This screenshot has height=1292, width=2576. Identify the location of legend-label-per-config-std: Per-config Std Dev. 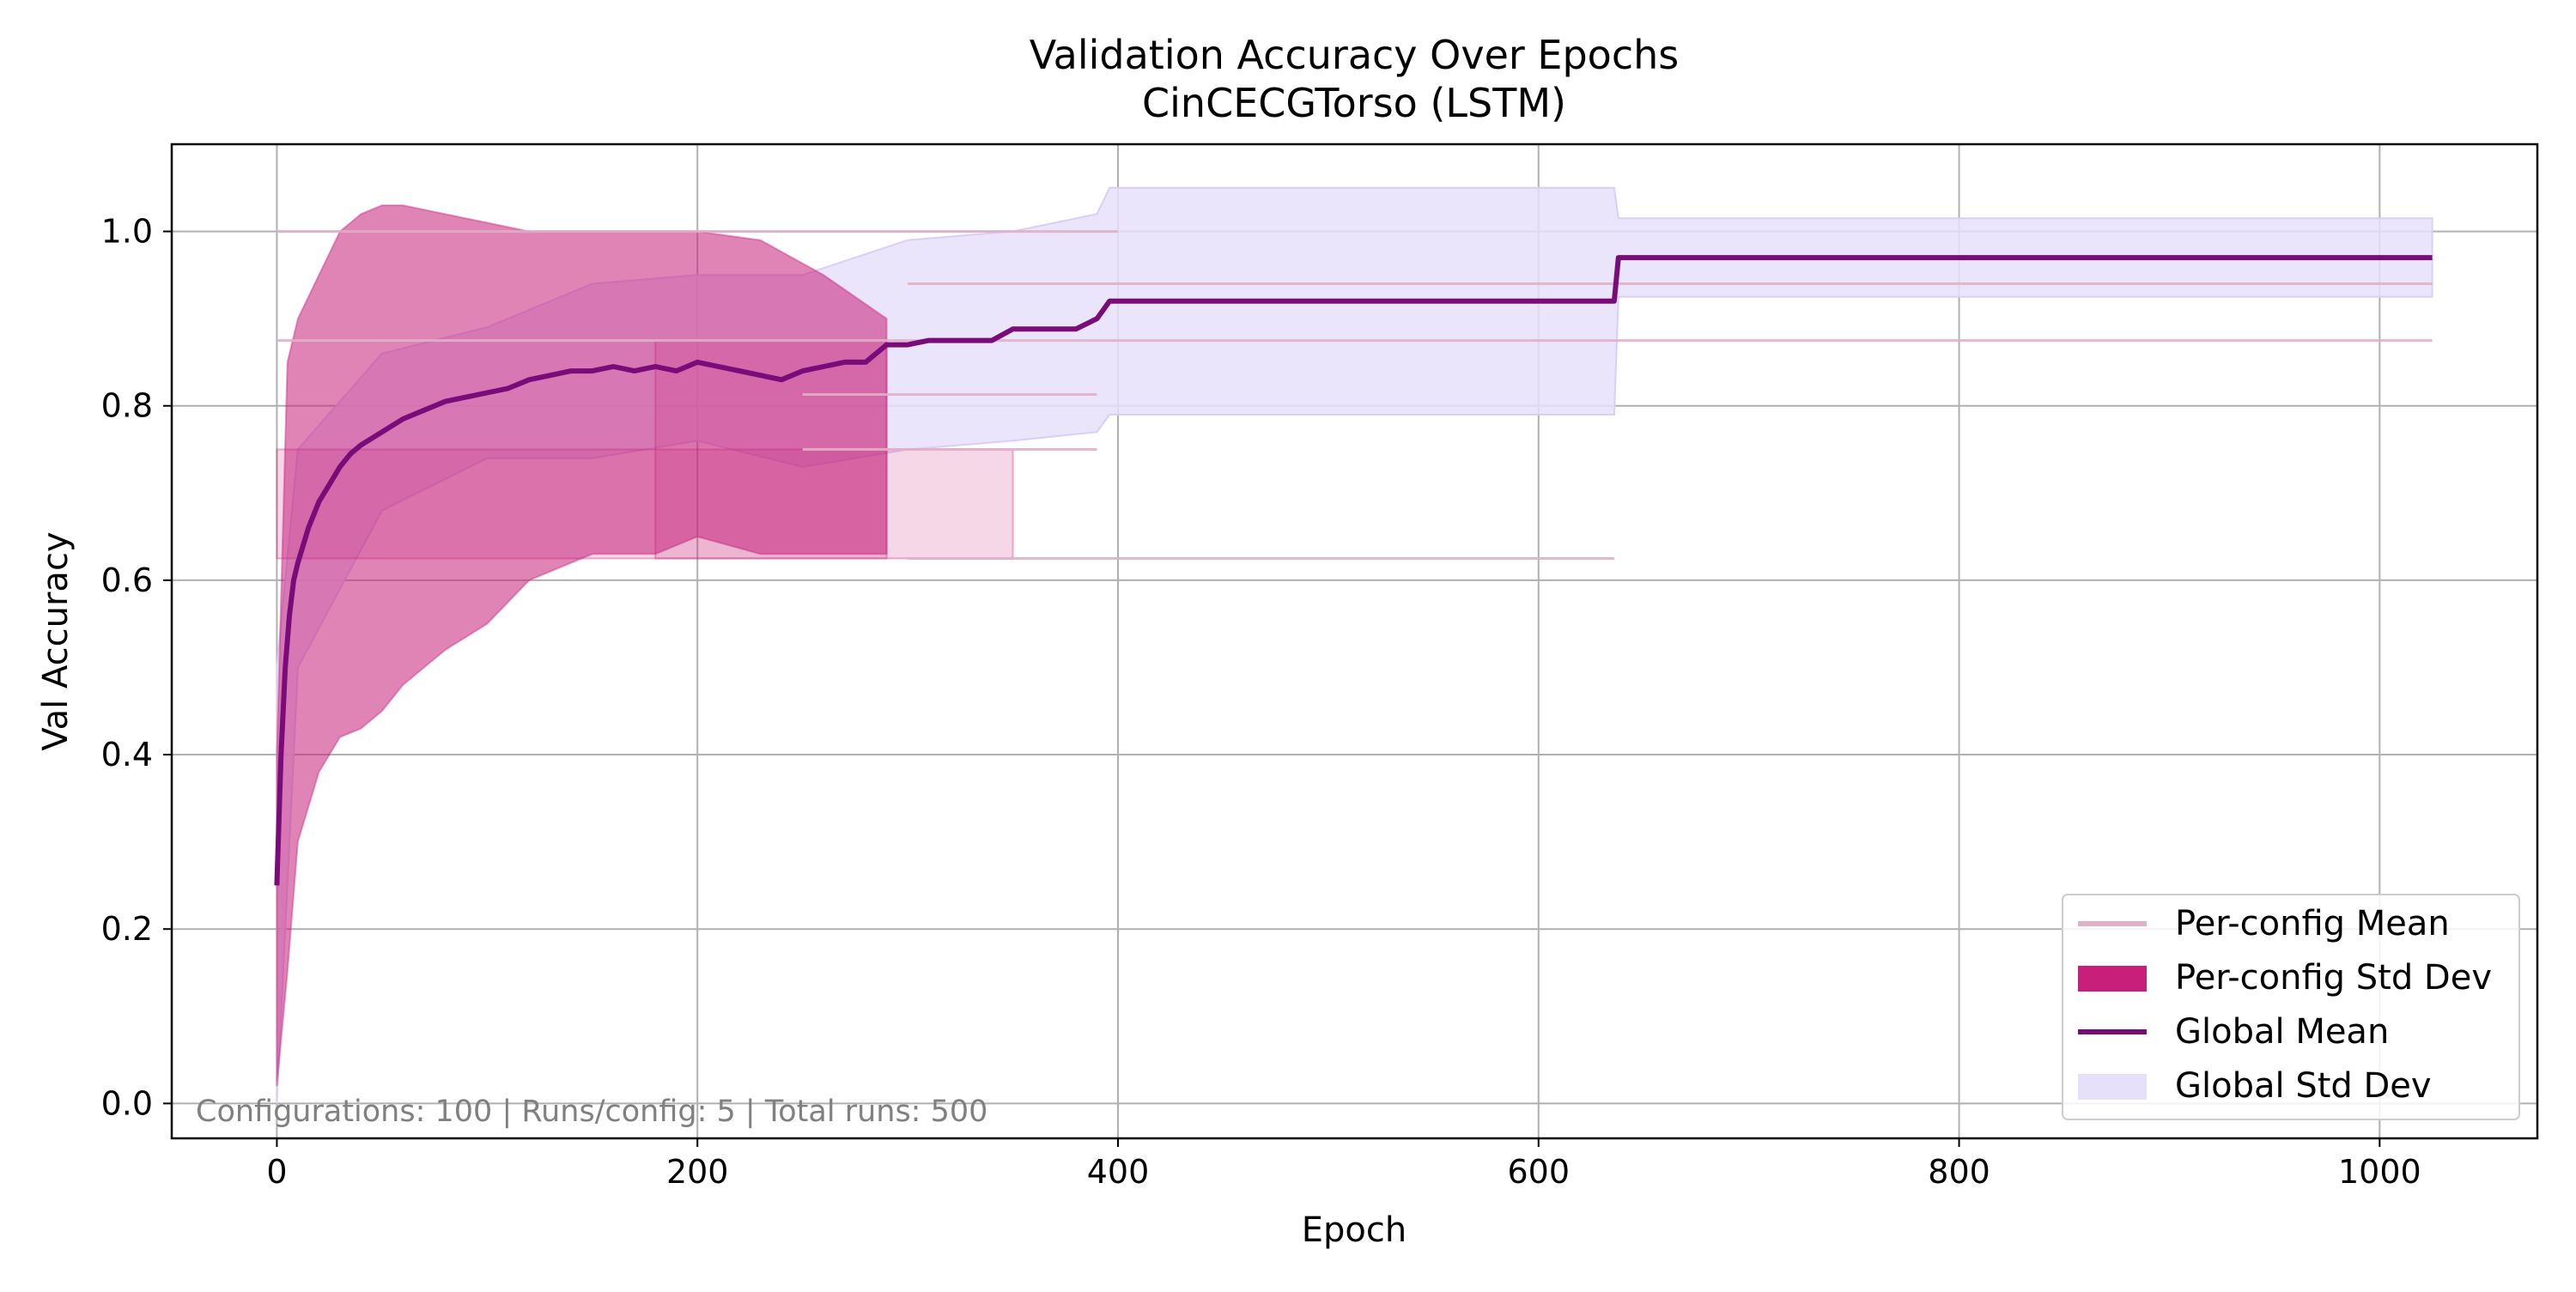
(2333, 978).